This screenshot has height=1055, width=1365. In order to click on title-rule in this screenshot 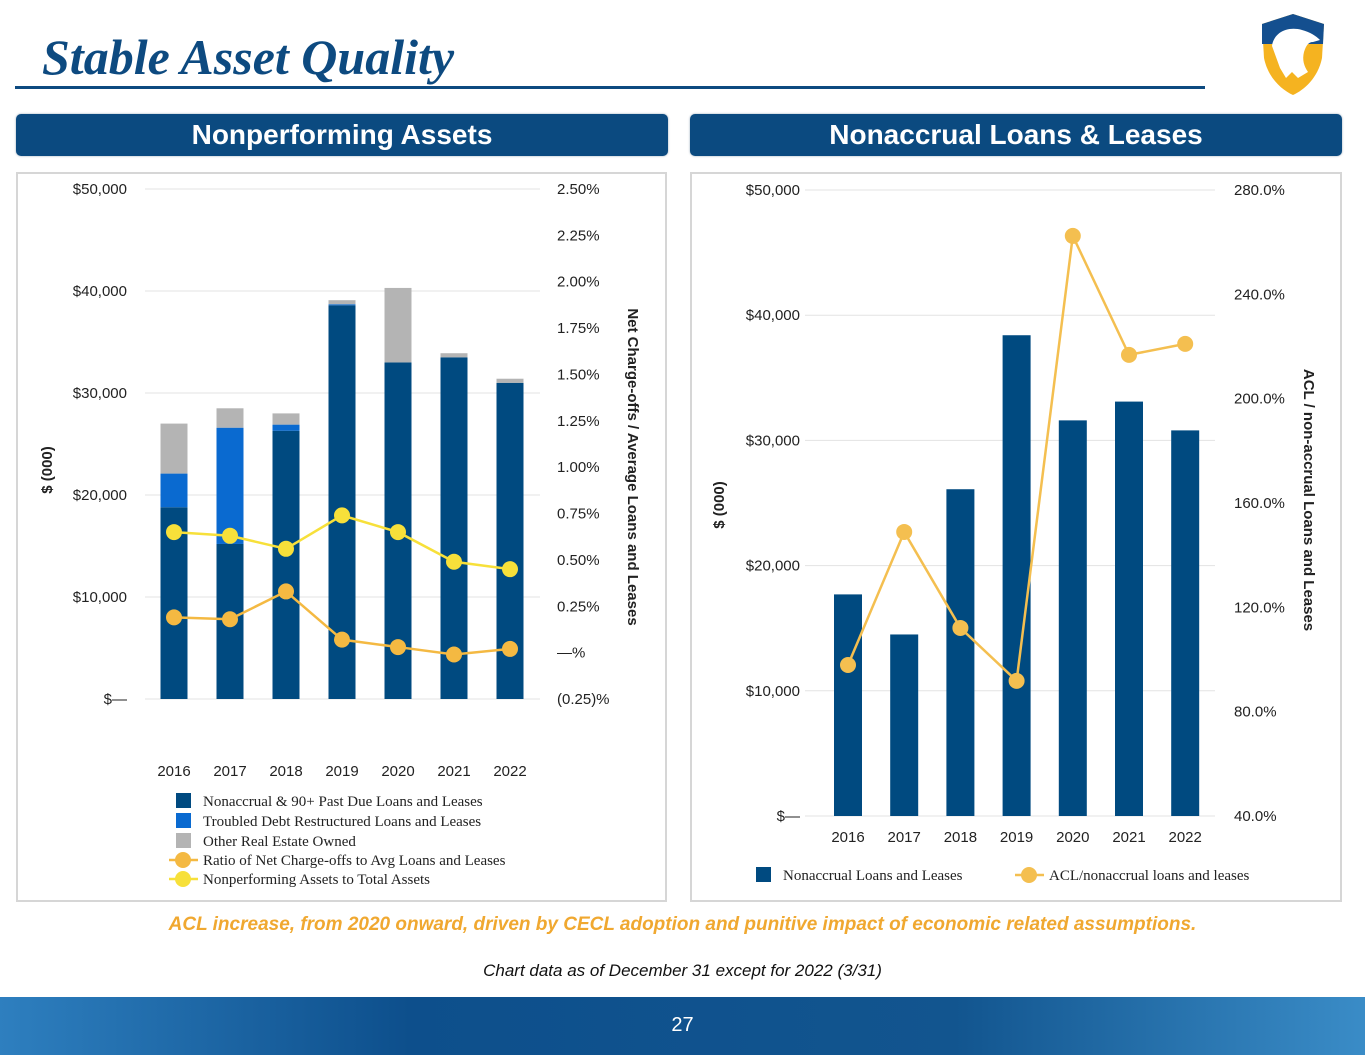, I will do `click(610, 87)`.